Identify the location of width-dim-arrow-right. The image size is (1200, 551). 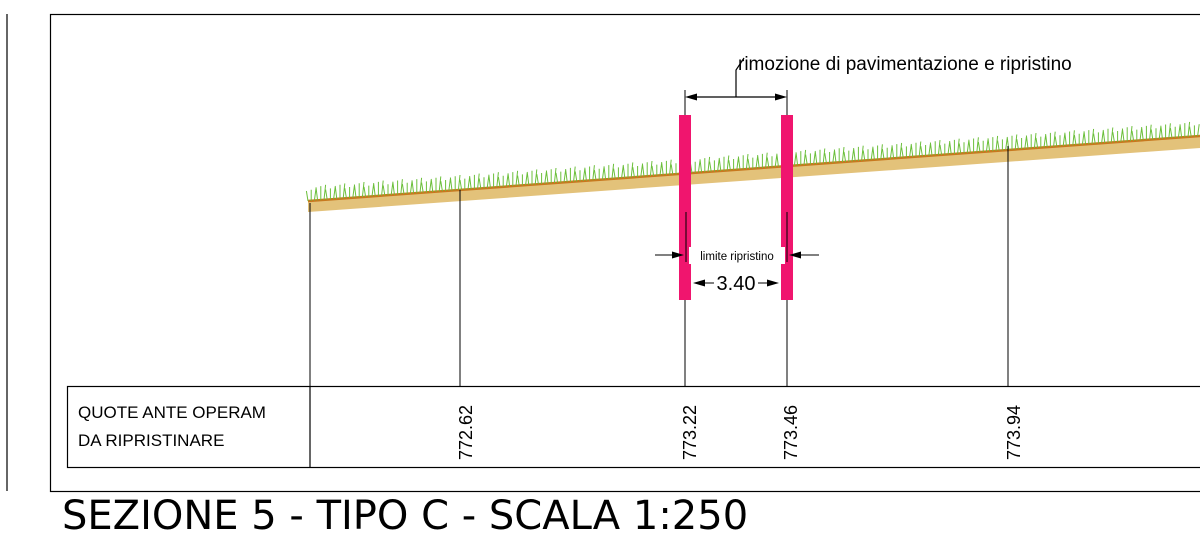
(773, 283).